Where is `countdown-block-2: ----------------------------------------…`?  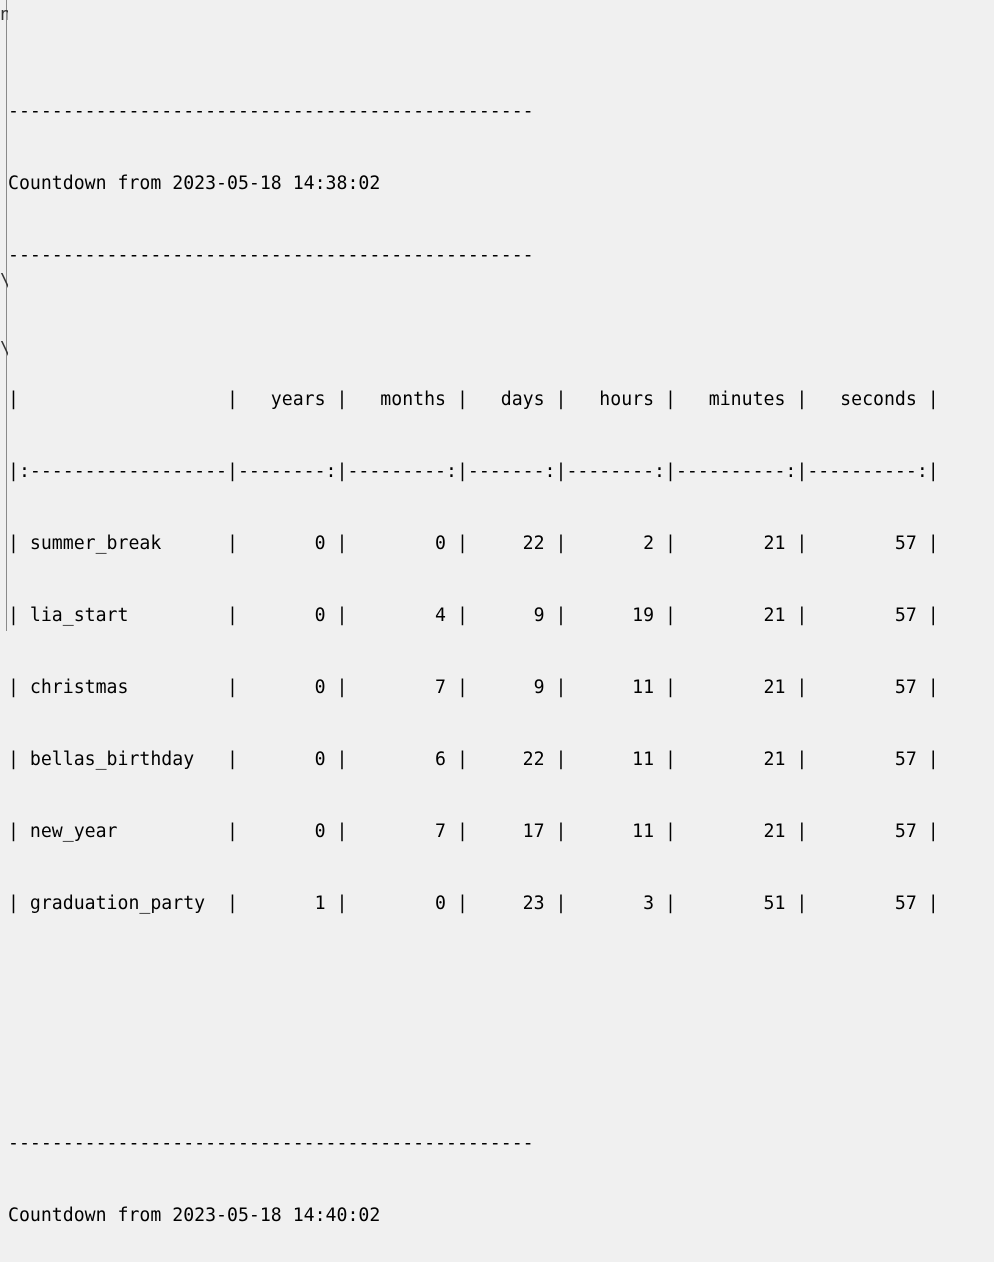 countdown-block-2: ----------------------------------------… is located at coordinates (473, 1173).